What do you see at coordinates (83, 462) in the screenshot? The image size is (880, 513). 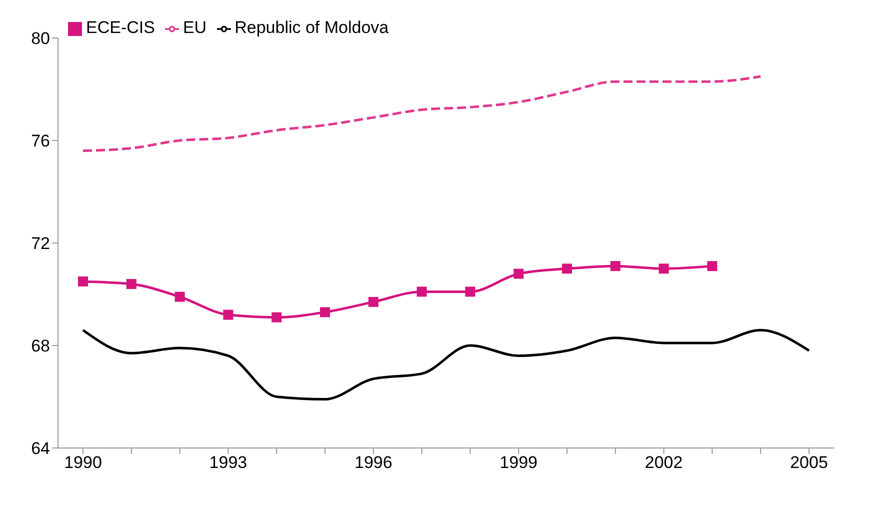 I see `x-tick-label: 1990` at bounding box center [83, 462].